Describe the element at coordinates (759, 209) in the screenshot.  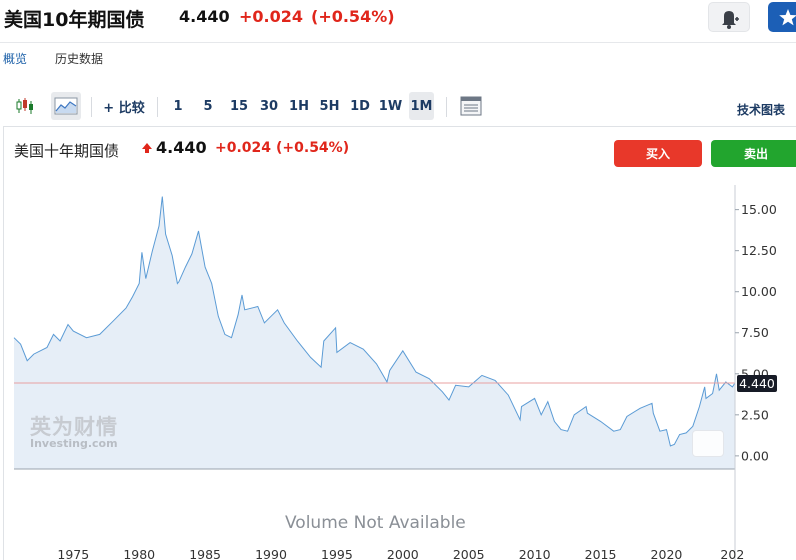
I see `y-tick-label: 15.00` at that location.